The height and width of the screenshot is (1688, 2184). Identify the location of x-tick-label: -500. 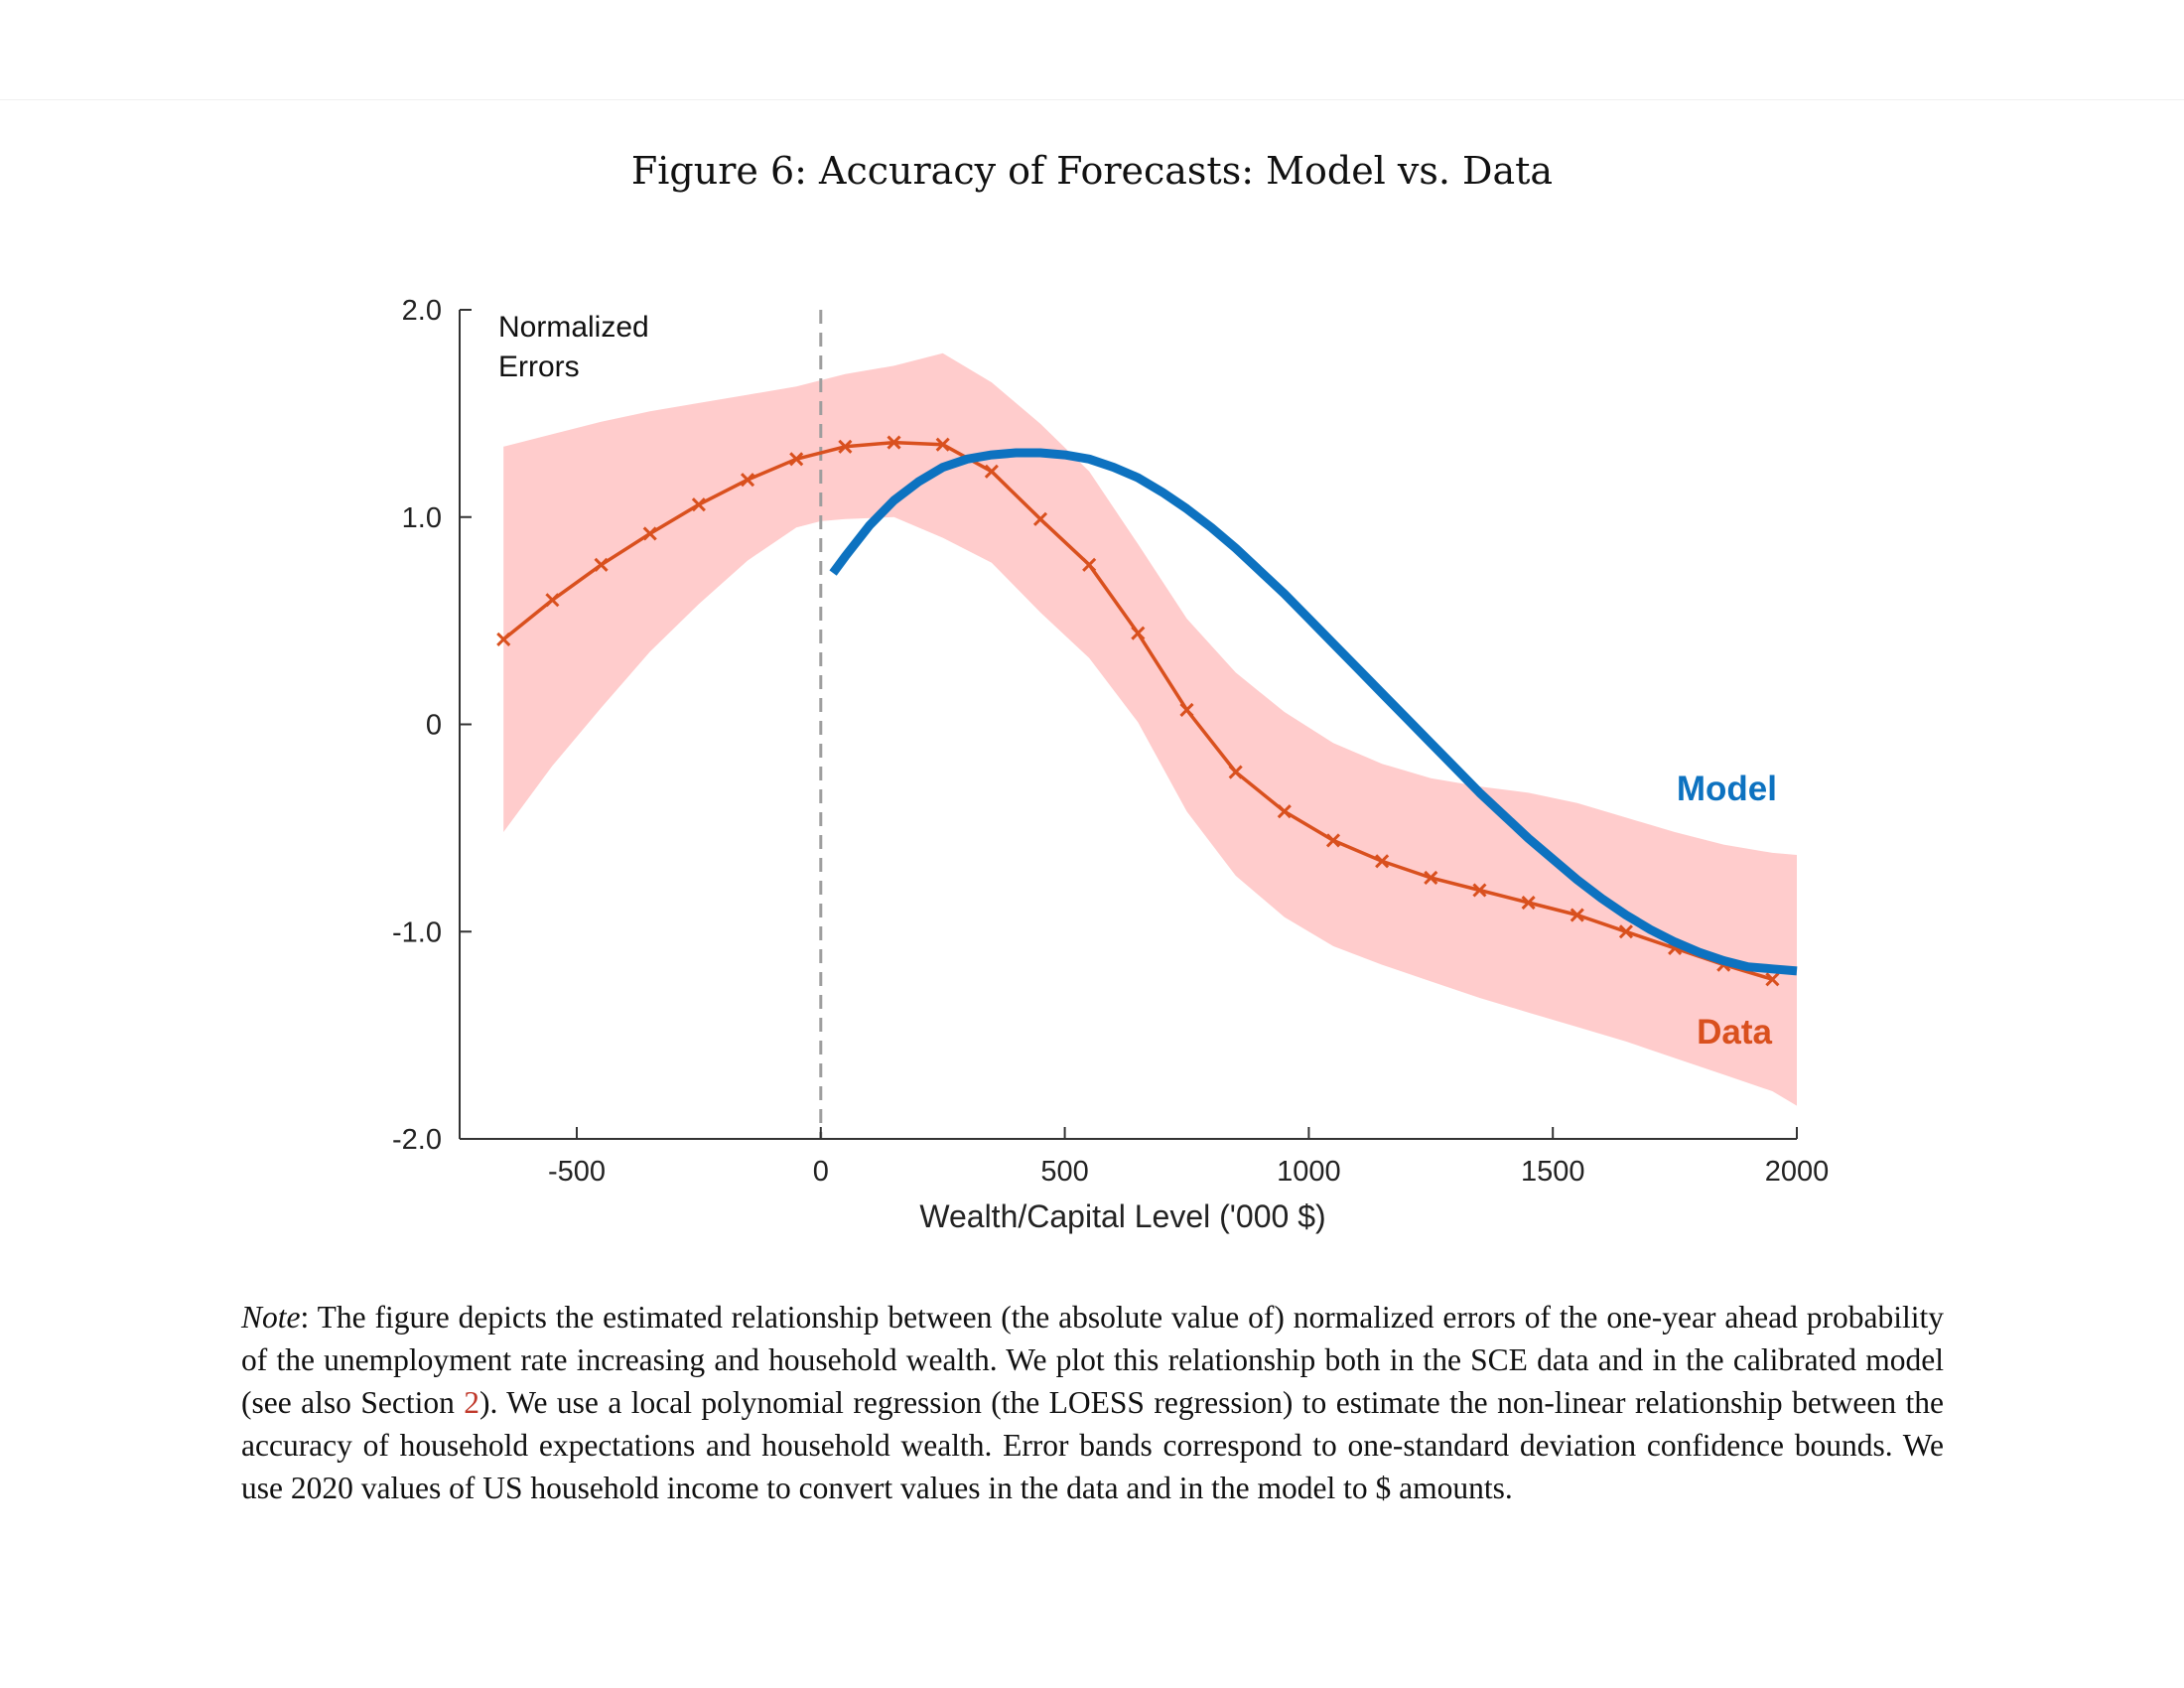
(577, 1172).